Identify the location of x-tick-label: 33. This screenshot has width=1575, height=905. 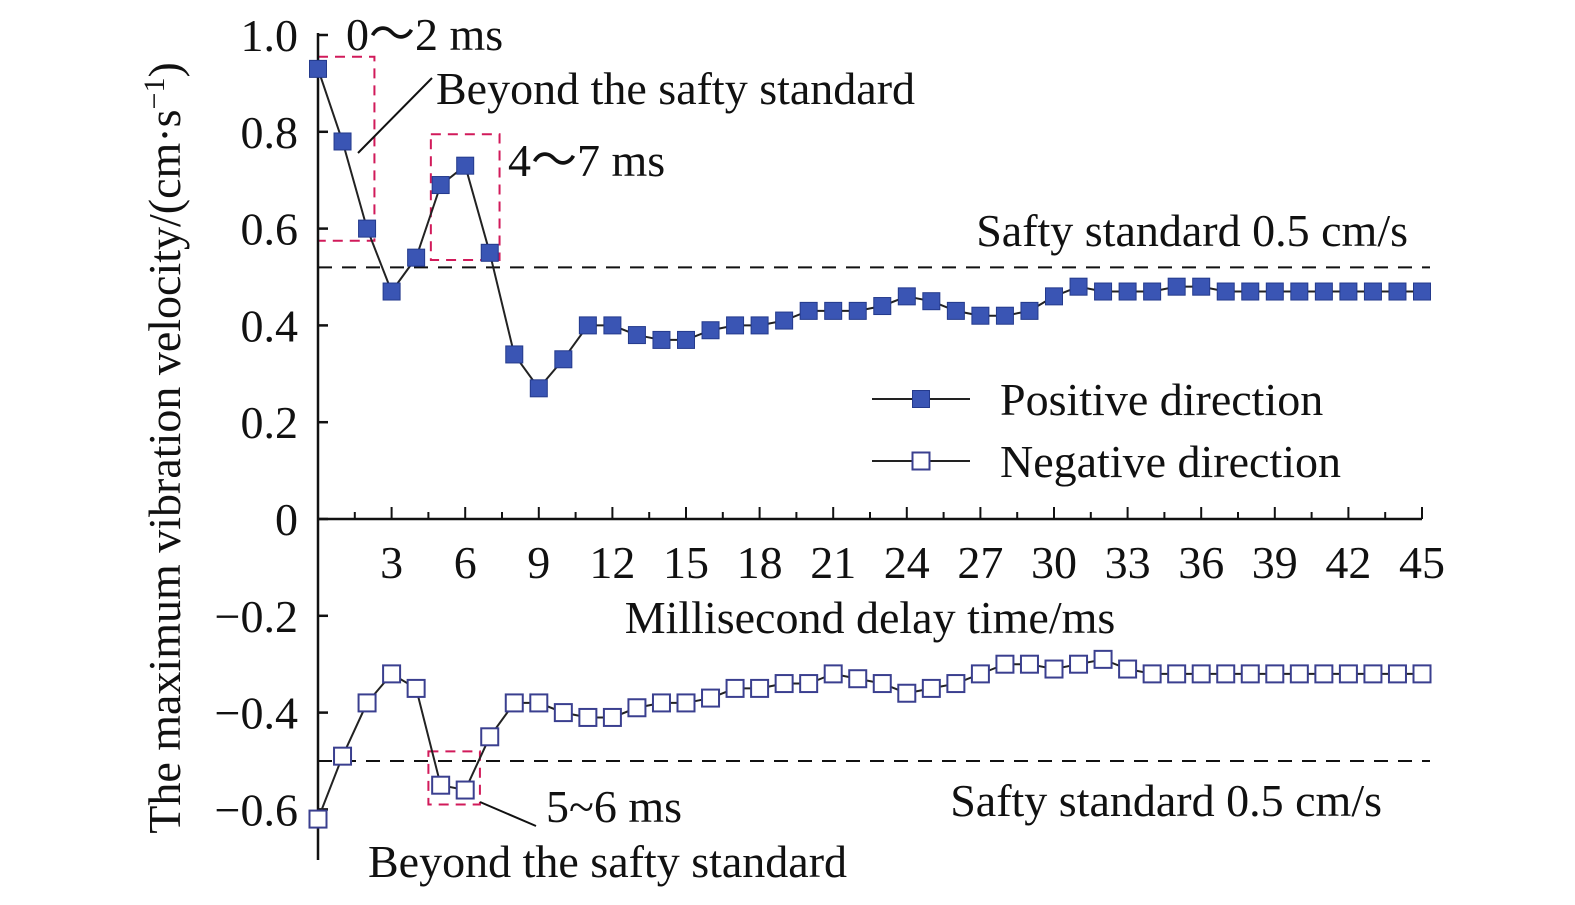
(1128, 562).